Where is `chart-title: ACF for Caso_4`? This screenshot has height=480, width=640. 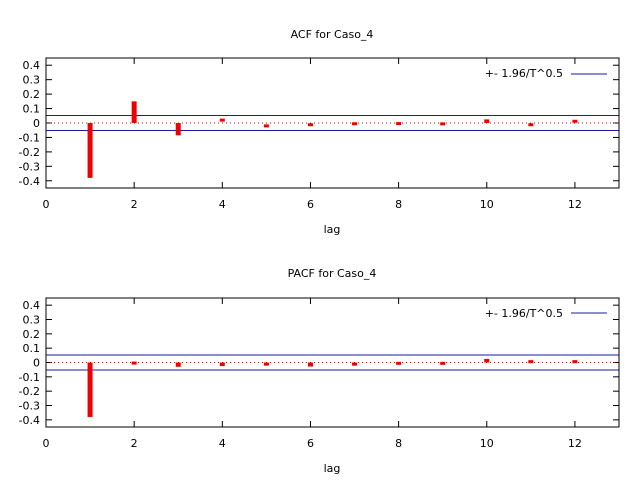
chart-title: ACF for Caso_4 is located at coordinates (332, 34).